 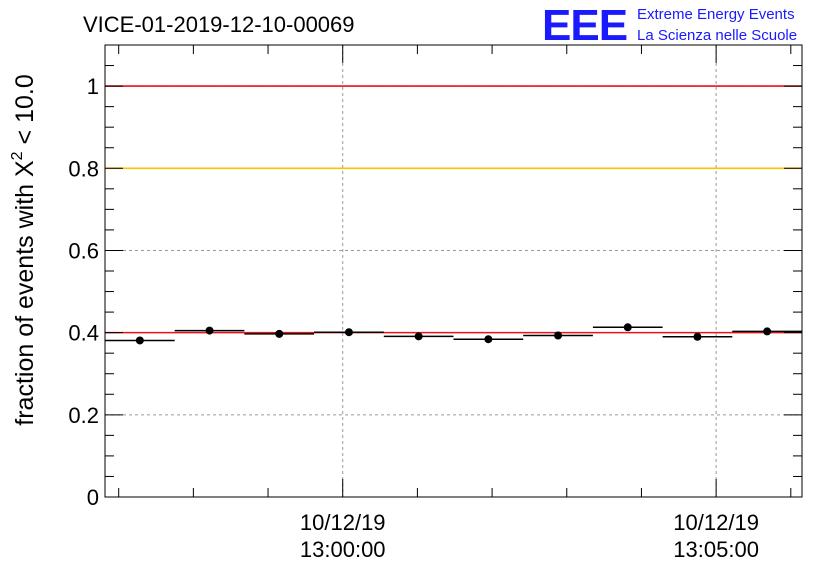 What do you see at coordinates (717, 35) in the screenshot?
I see `logo-line-2: La Scienza nelle Scuole` at bounding box center [717, 35].